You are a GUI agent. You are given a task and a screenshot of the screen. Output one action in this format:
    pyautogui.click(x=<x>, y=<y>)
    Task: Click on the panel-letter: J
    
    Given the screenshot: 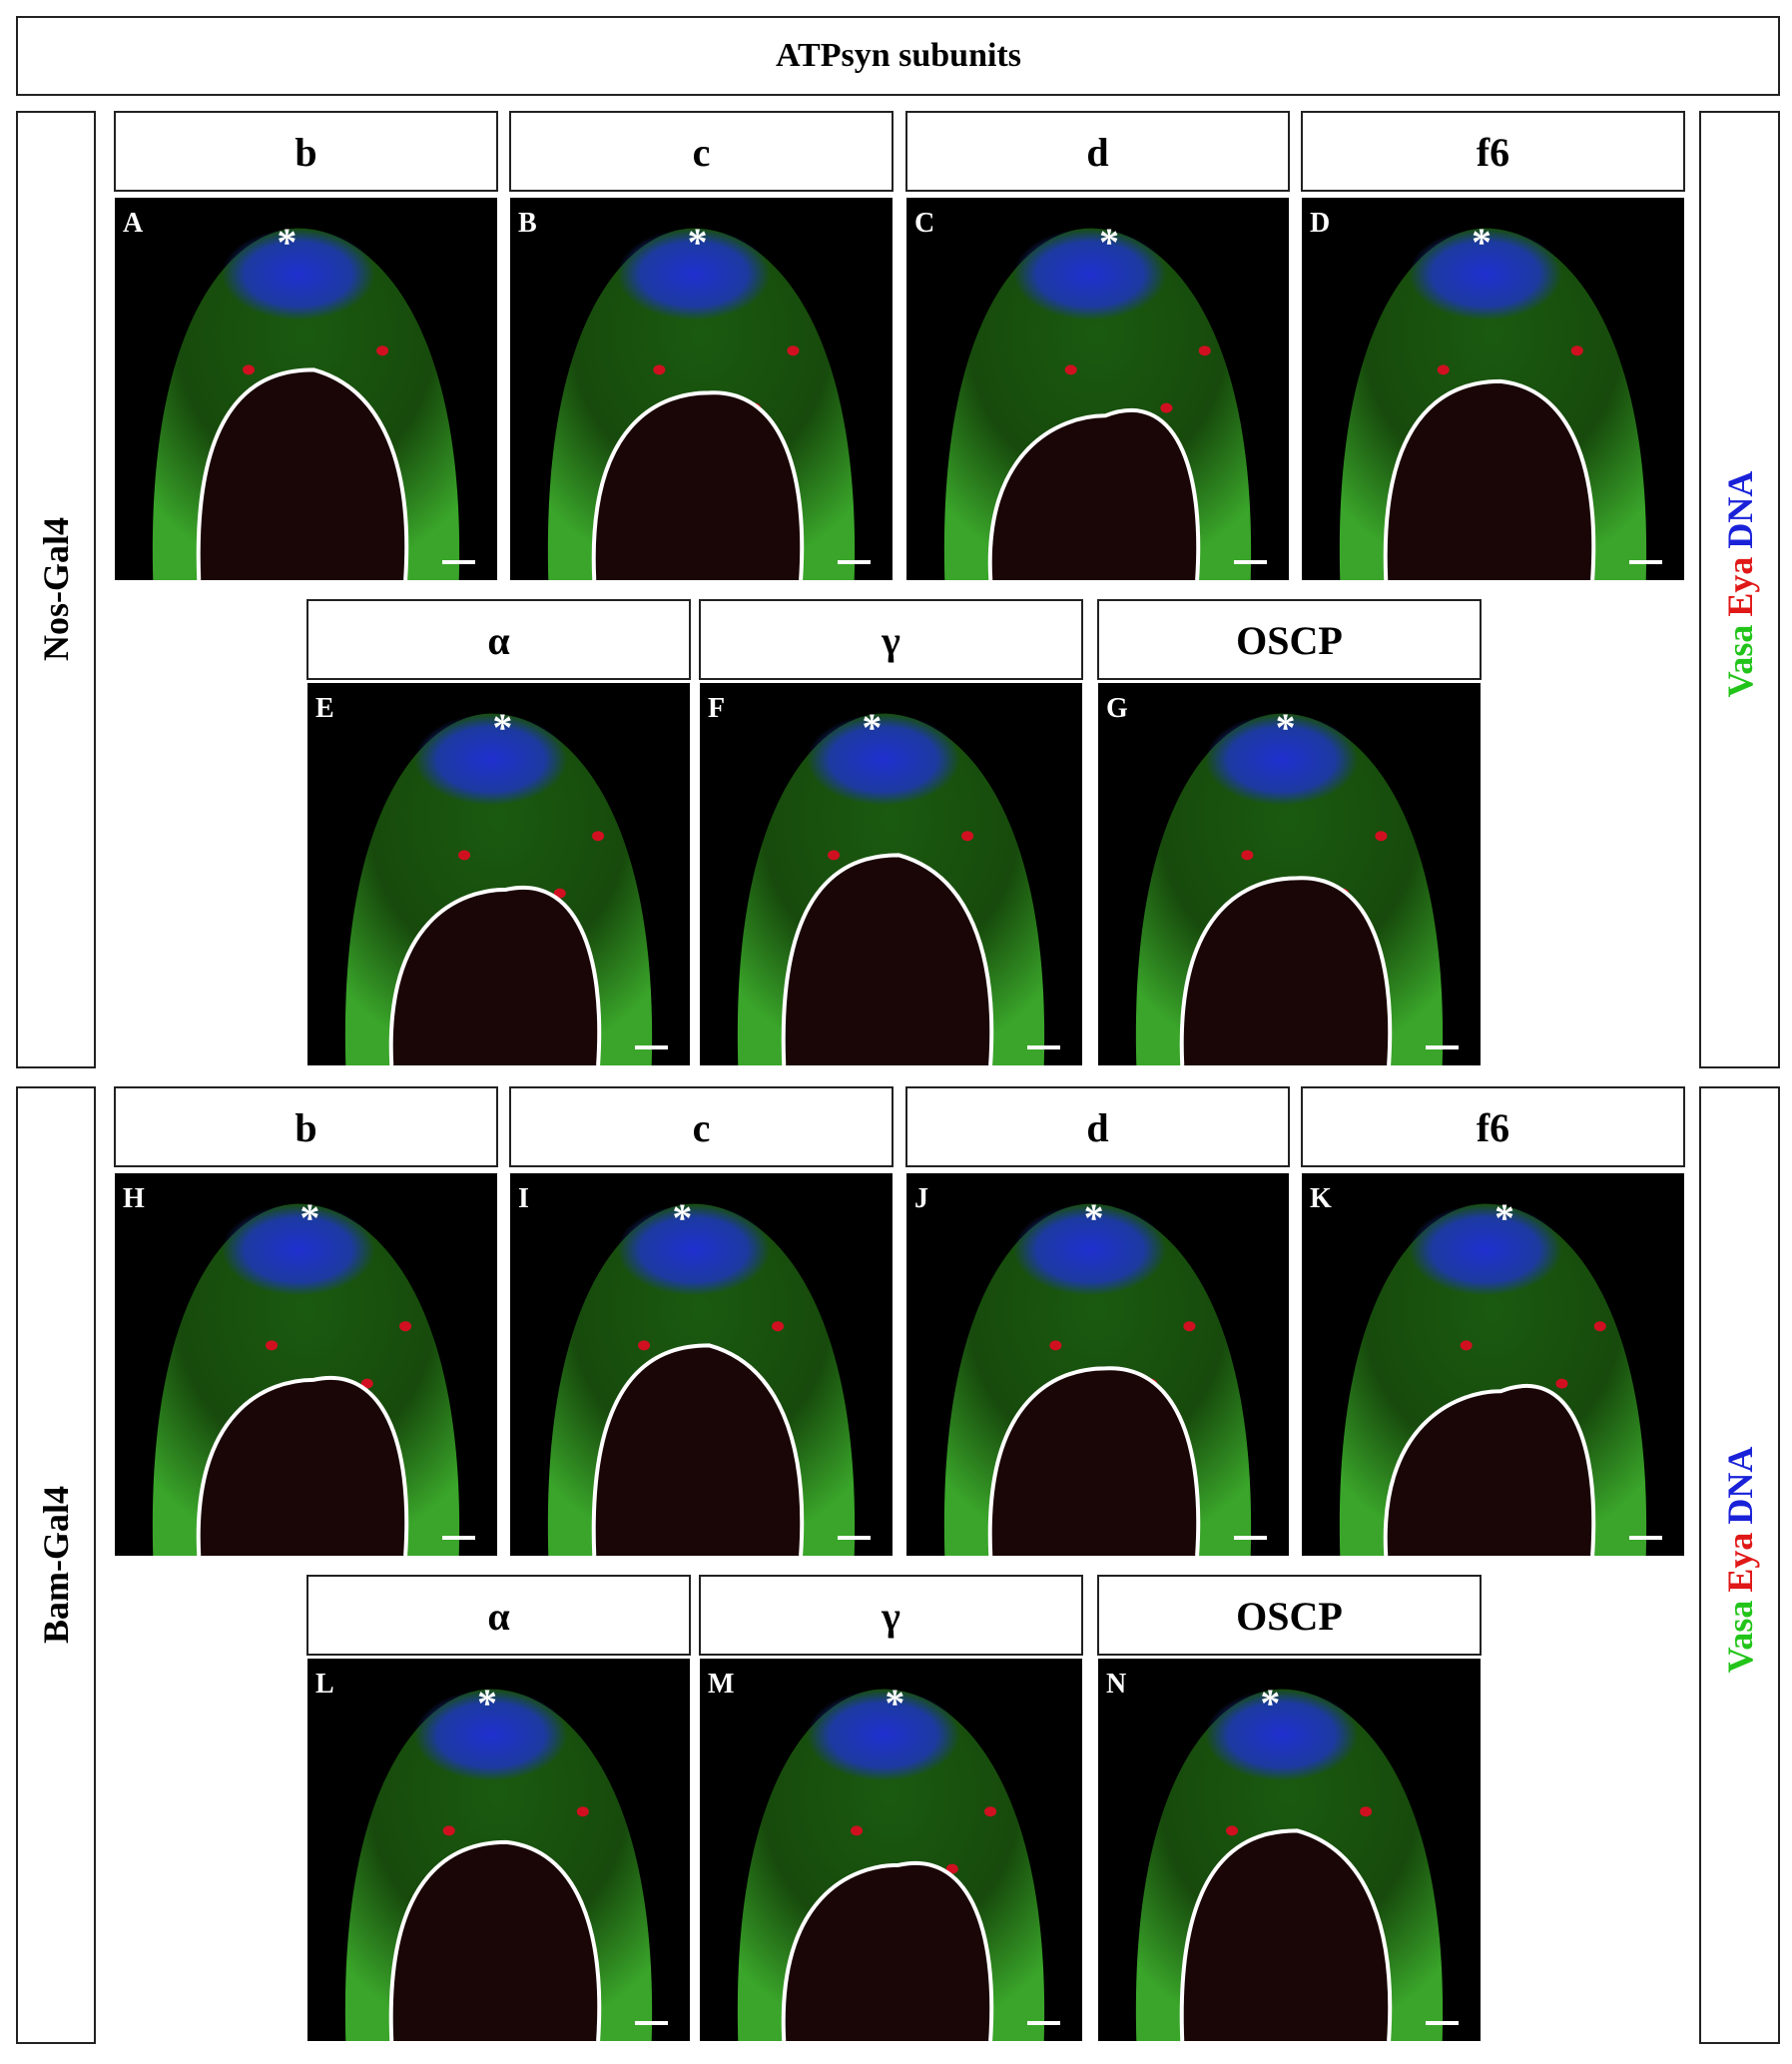 What is the action you would take?
    pyautogui.click(x=921, y=1198)
    